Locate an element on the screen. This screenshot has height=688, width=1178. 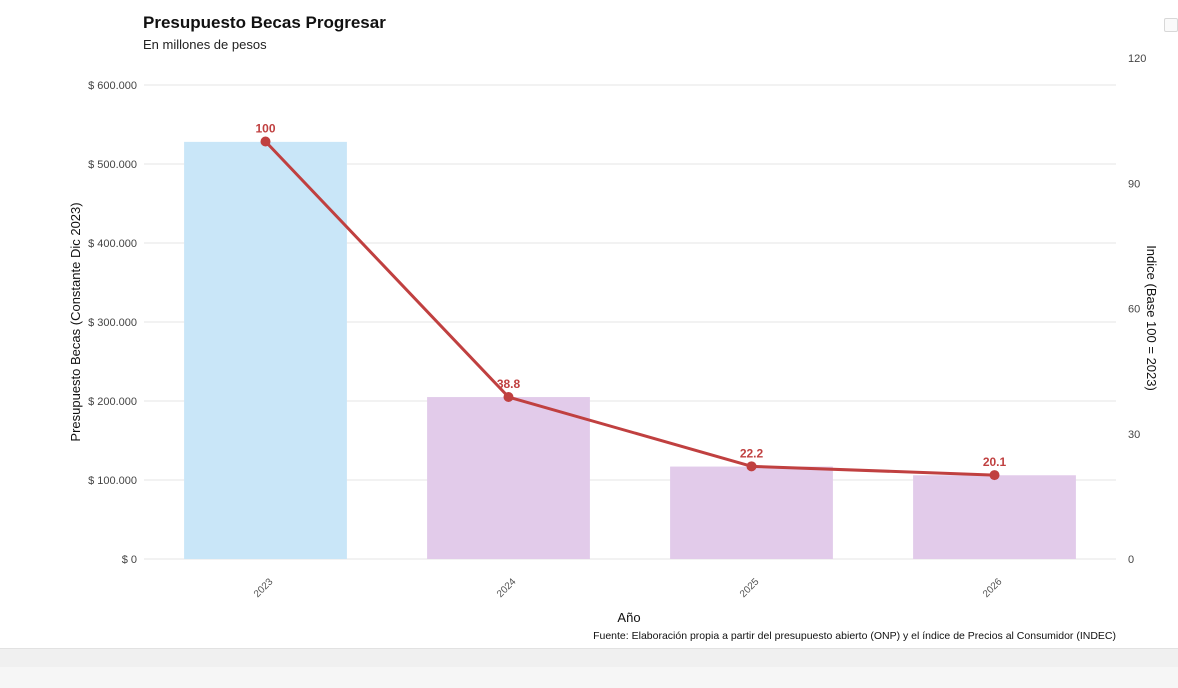
index-point-2023 is located at coordinates (265, 141).